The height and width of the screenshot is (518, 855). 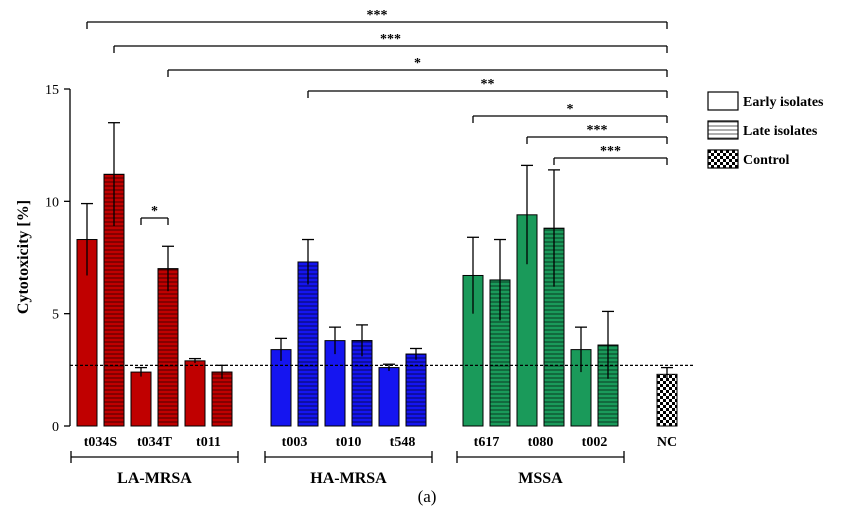 What do you see at coordinates (427, 496) in the screenshot?
I see `figure-subtitle: (a)` at bounding box center [427, 496].